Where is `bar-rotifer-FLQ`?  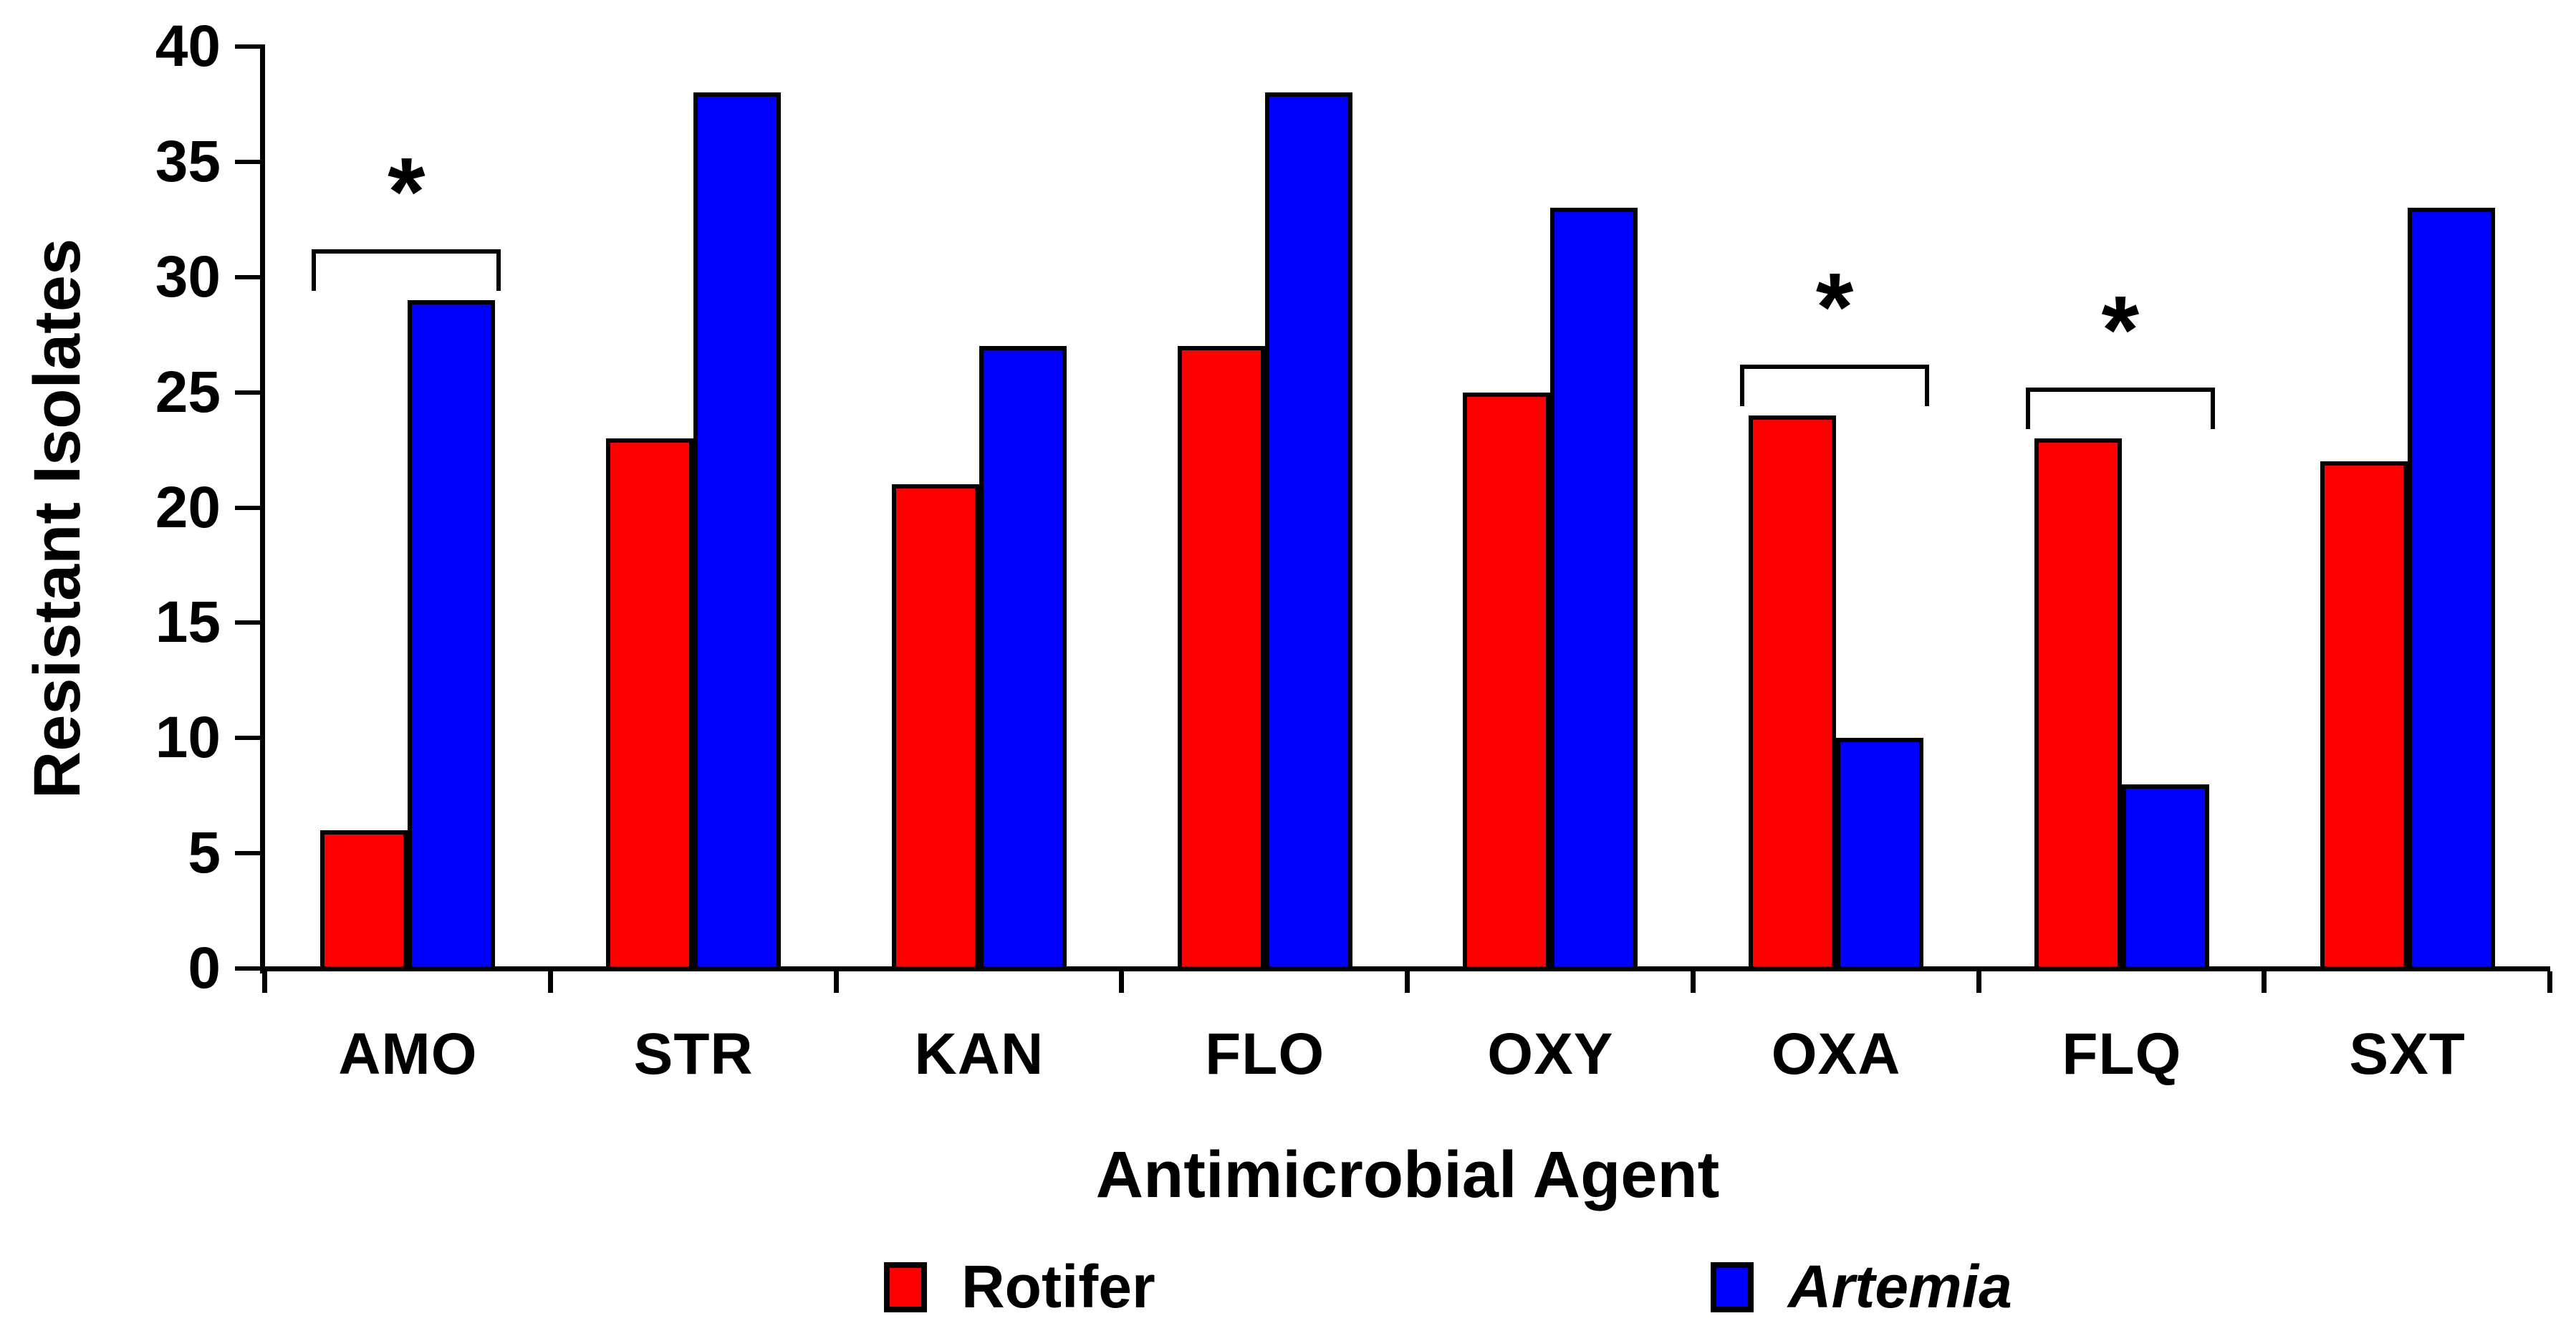 bar-rotifer-FLQ is located at coordinates (2078, 704).